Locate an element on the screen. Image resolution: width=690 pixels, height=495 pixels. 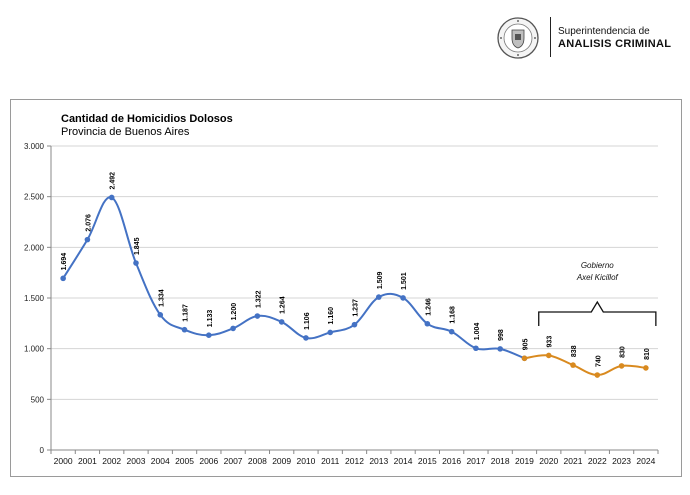
x-tick-label: 2011 is located at coordinates (330, 461).